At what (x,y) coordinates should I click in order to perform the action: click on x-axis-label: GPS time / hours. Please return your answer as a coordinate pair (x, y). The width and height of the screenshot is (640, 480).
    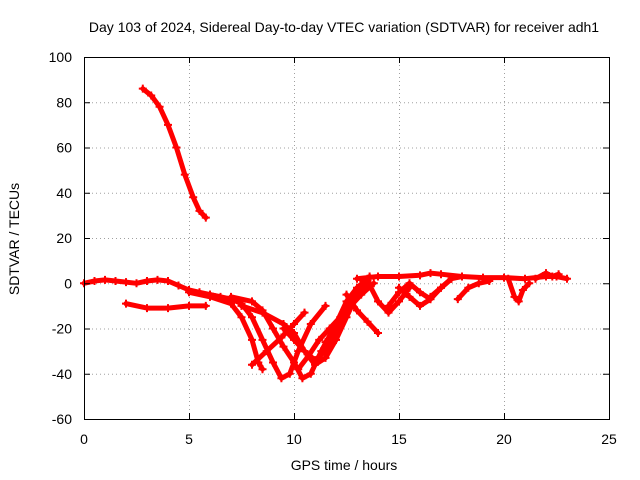
    Looking at the image, I should click on (344, 465).